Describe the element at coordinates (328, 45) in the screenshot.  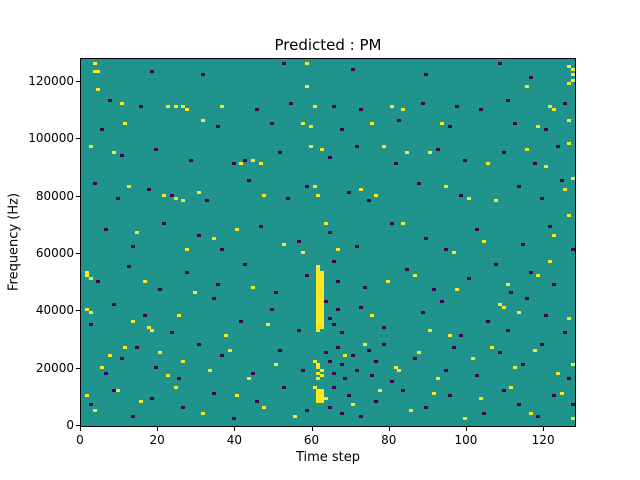
I see `chart-title: Predicted : PM` at that location.